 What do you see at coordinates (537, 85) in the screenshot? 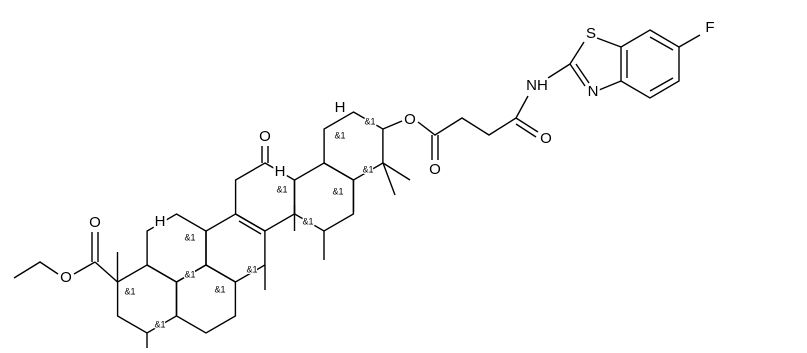
I see `atom-label: NH` at bounding box center [537, 85].